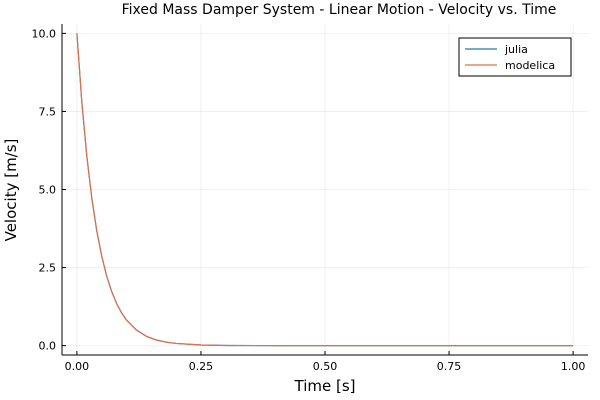 The width and height of the screenshot is (600, 400). Describe the element at coordinates (573, 366) in the screenshot. I see `x-tick-label: 1.00` at that location.